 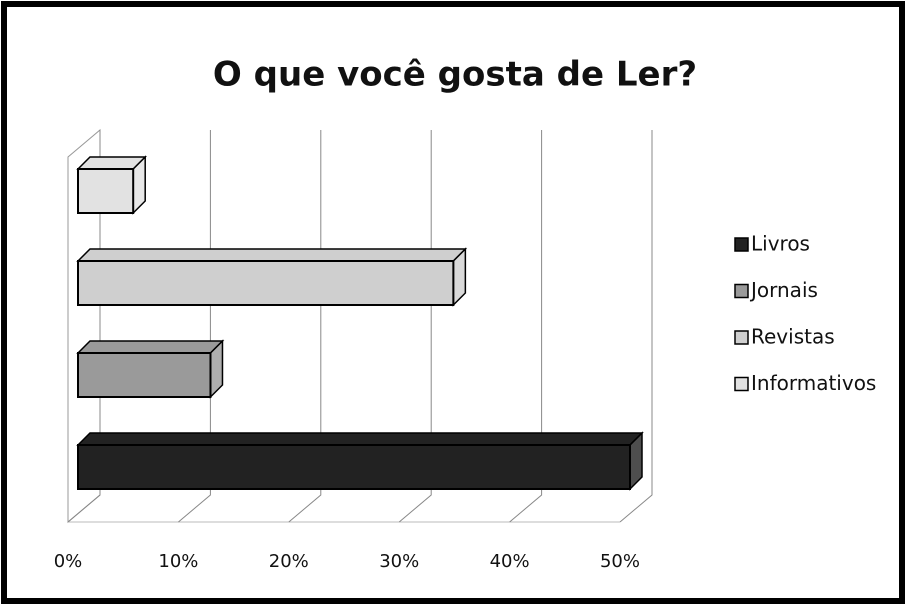 What do you see at coordinates (455, 75) in the screenshot?
I see `chart-title: O que você gosta de Ler?` at bounding box center [455, 75].